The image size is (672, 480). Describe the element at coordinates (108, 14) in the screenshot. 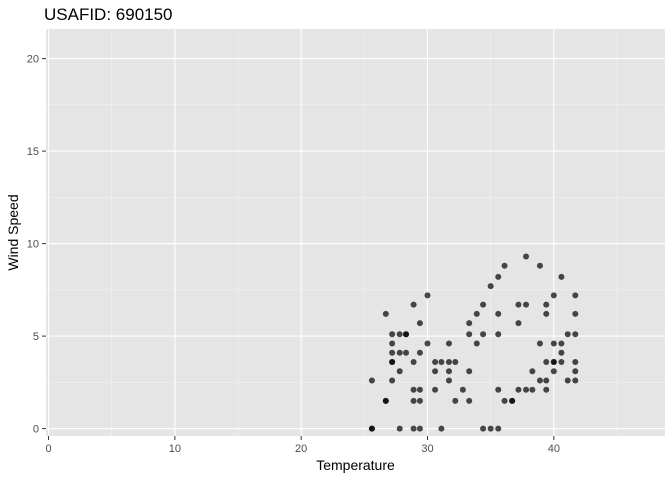

I see `chart-title: USAFID: 690150` at that location.